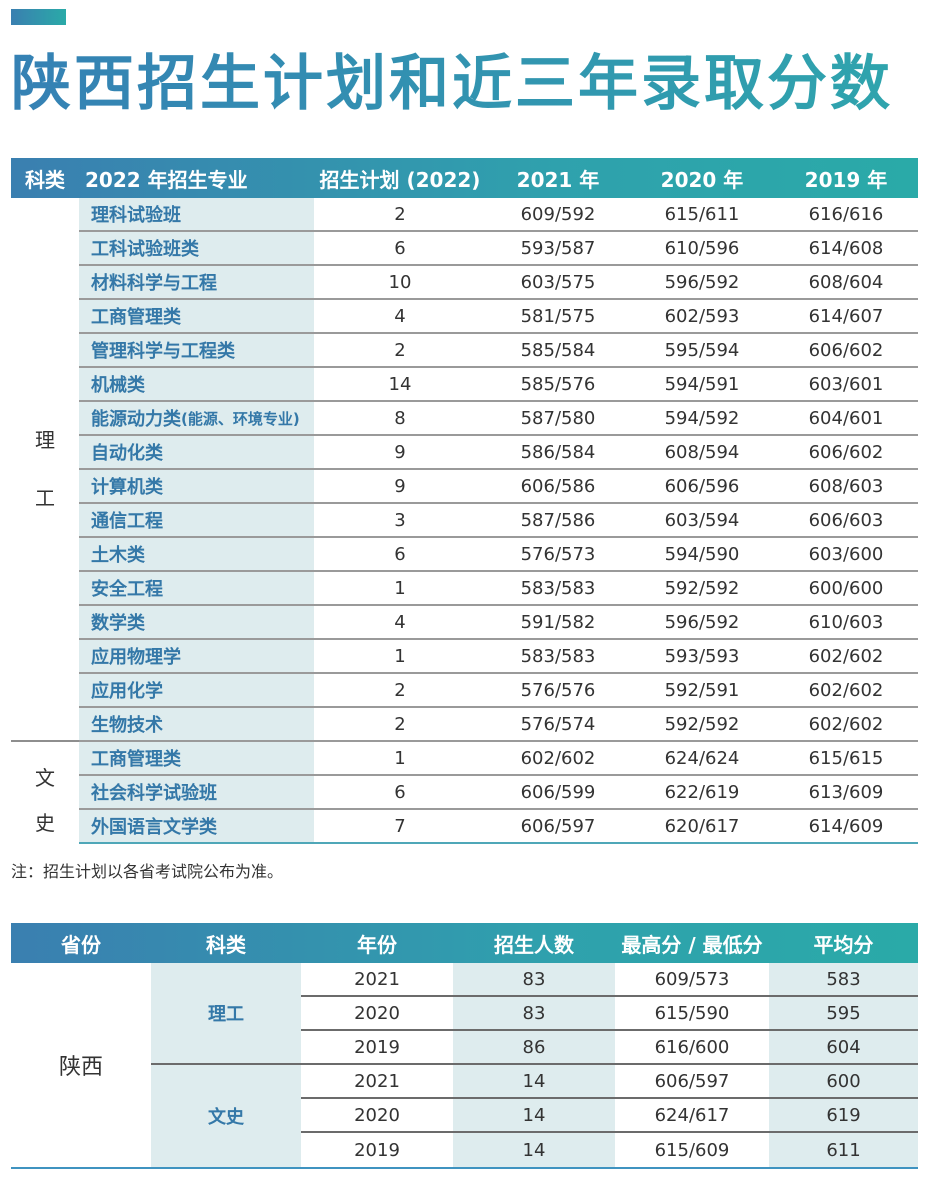 This screenshot has width=928, height=1177. I want to click on table-row: 自动化类 9 586/584 608/594 606/602, so click(498, 453).